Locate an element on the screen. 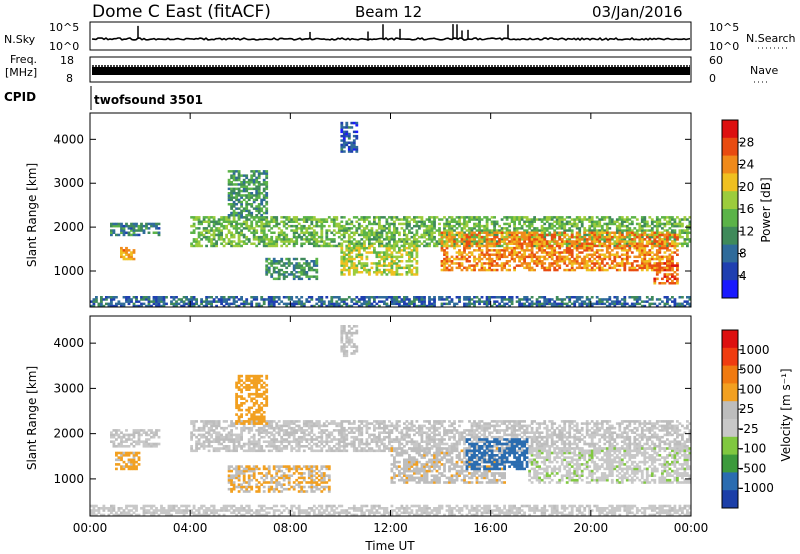 The image size is (800, 554). nave-bottom-tick: 0 is located at coordinates (712, 78).